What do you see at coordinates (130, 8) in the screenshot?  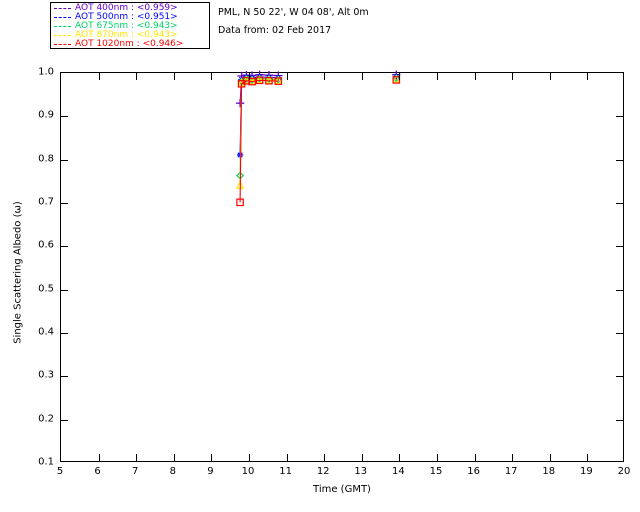 I see `legend-item: AOT 400nm : <0.959>` at bounding box center [130, 8].